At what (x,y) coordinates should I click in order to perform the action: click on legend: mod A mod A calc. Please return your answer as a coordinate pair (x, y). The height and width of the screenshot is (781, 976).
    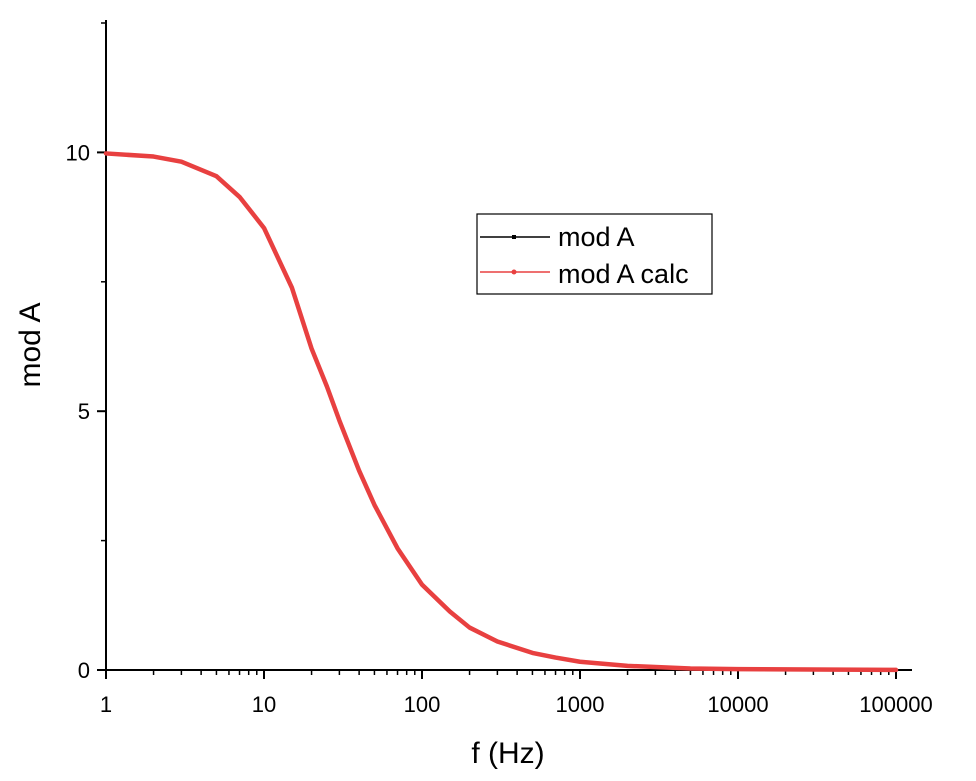
    Looking at the image, I should click on (594, 254).